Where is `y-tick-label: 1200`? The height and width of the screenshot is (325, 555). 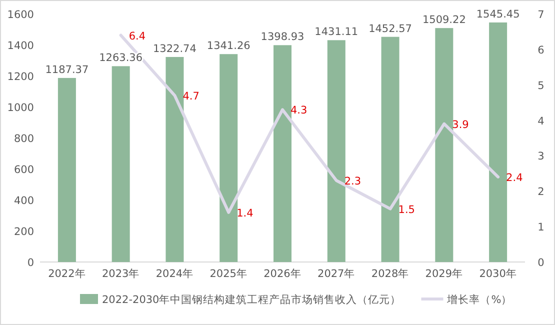 y-tick-label: 1200 is located at coordinates (20, 77).